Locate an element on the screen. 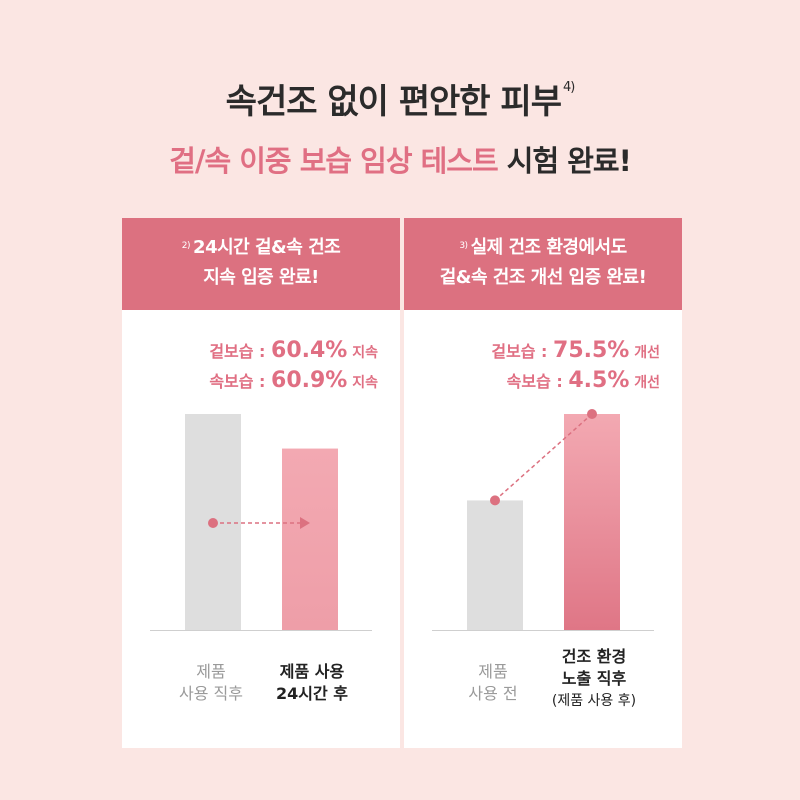 Image resolution: width=800 pixels, height=800 pixels. category-label-before: 제품 사용 전 is located at coordinates (493, 683).